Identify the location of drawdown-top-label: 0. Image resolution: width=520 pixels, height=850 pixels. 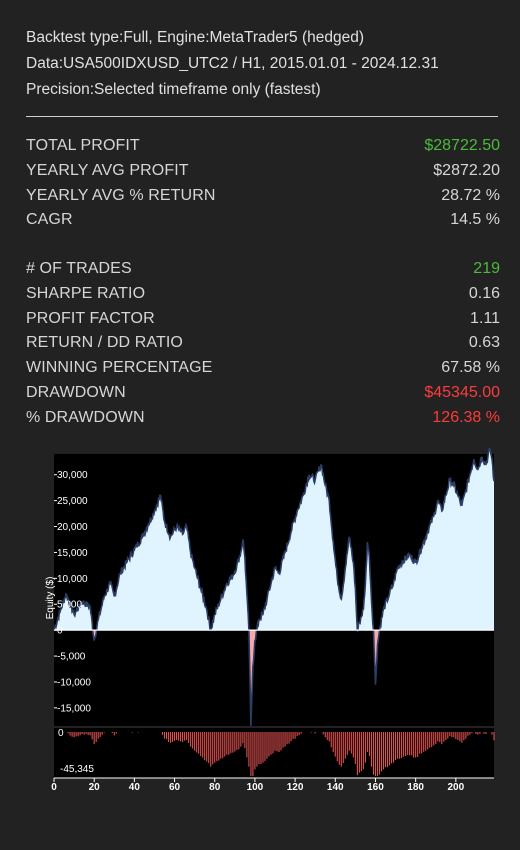
(61, 733).